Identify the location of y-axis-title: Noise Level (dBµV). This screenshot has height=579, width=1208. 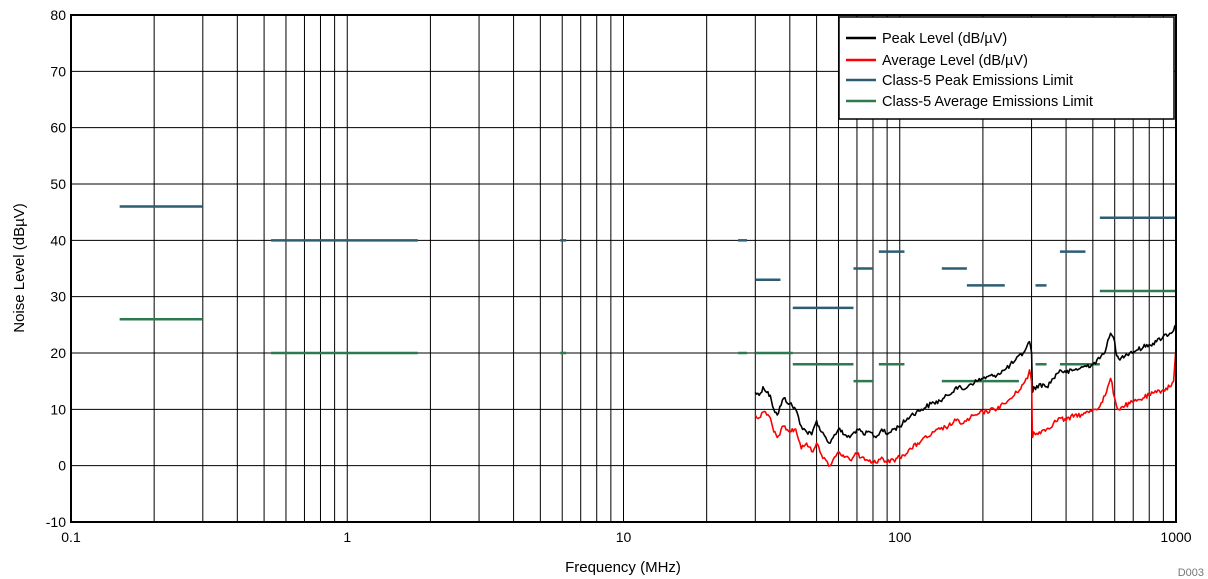
(19, 268).